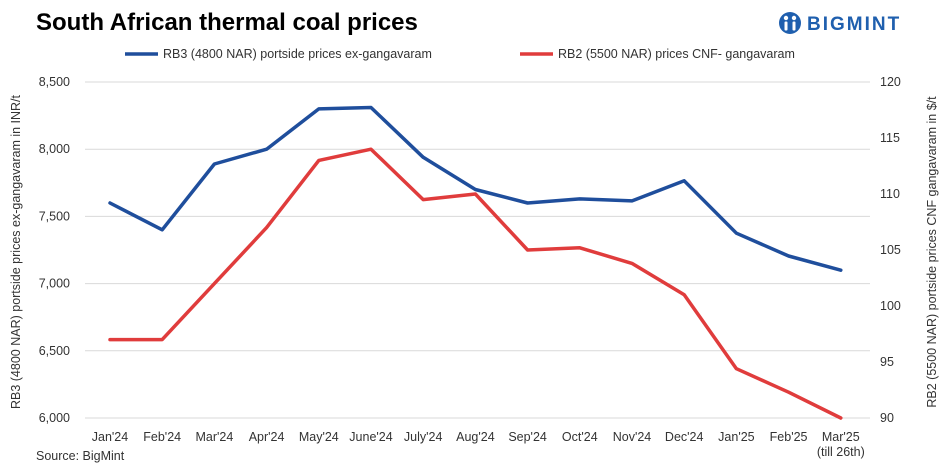 This screenshot has width=949, height=471. Describe the element at coordinates (890, 194) in the screenshot. I see `right-tick-label: 110` at that location.